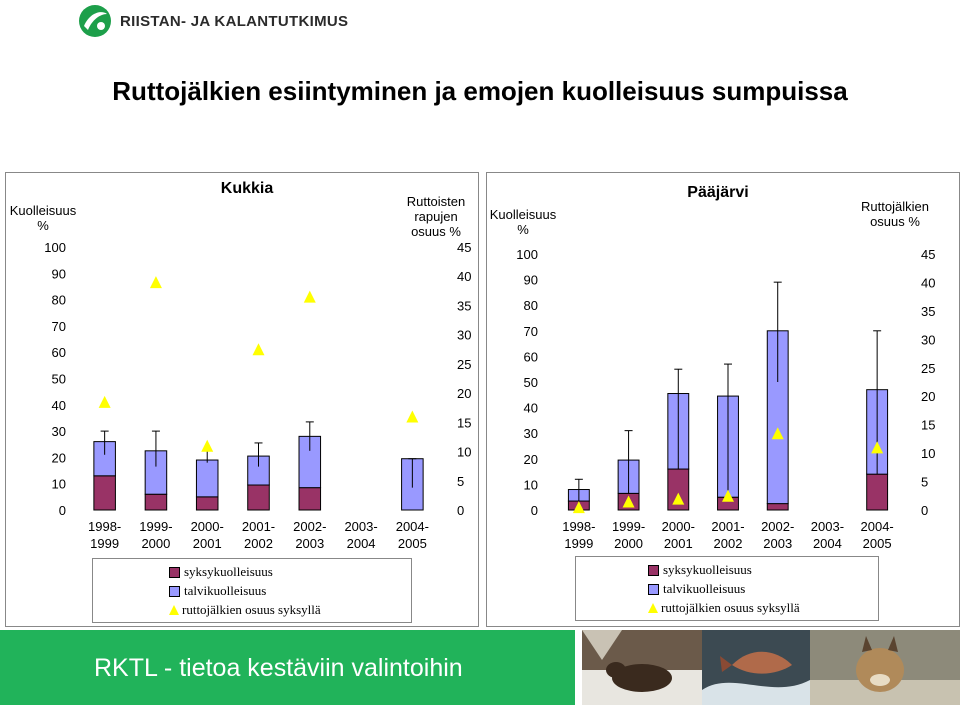  Describe the element at coordinates (717, 192) in the screenshot. I see `chart-title: Pääjärvi` at that location.